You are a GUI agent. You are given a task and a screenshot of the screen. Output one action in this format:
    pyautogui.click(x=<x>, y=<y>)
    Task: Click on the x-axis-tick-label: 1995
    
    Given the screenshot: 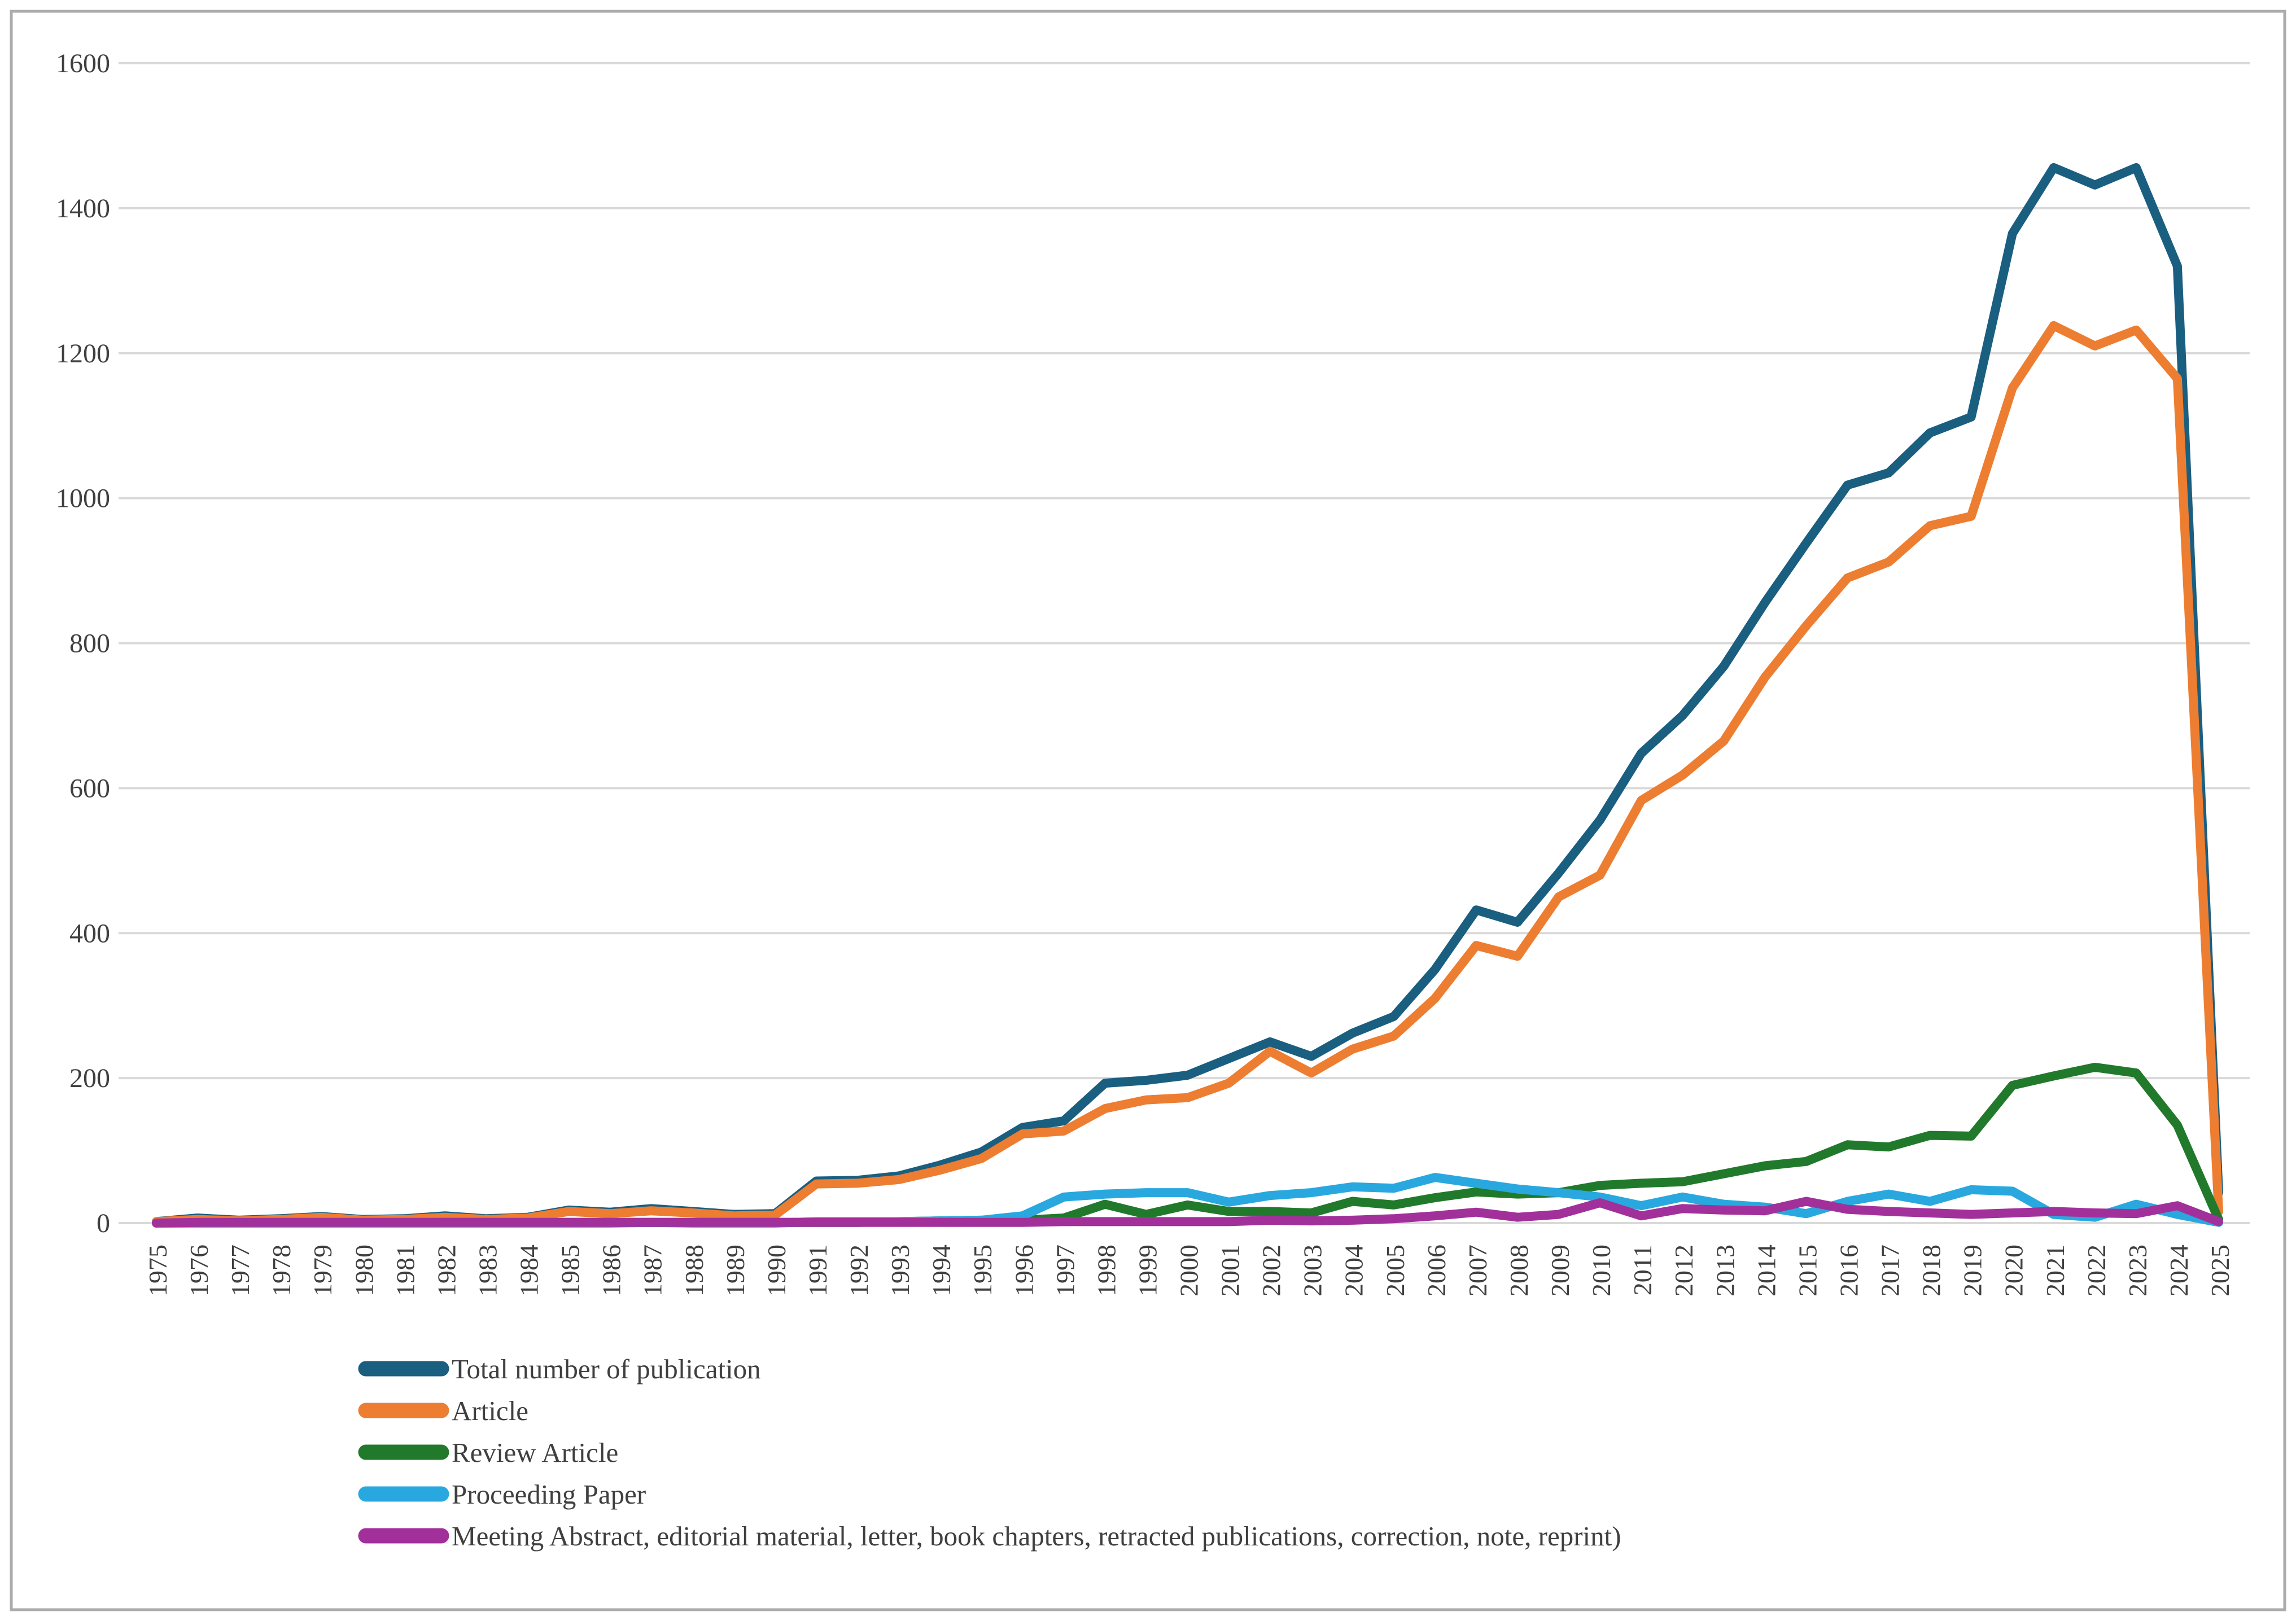 What is the action you would take?
    pyautogui.click(x=982, y=1270)
    